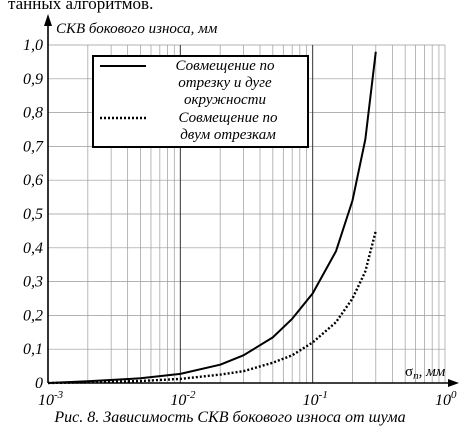 The image size is (460, 430). I want to click on y-tick-label: 0,9, so click(33, 79).